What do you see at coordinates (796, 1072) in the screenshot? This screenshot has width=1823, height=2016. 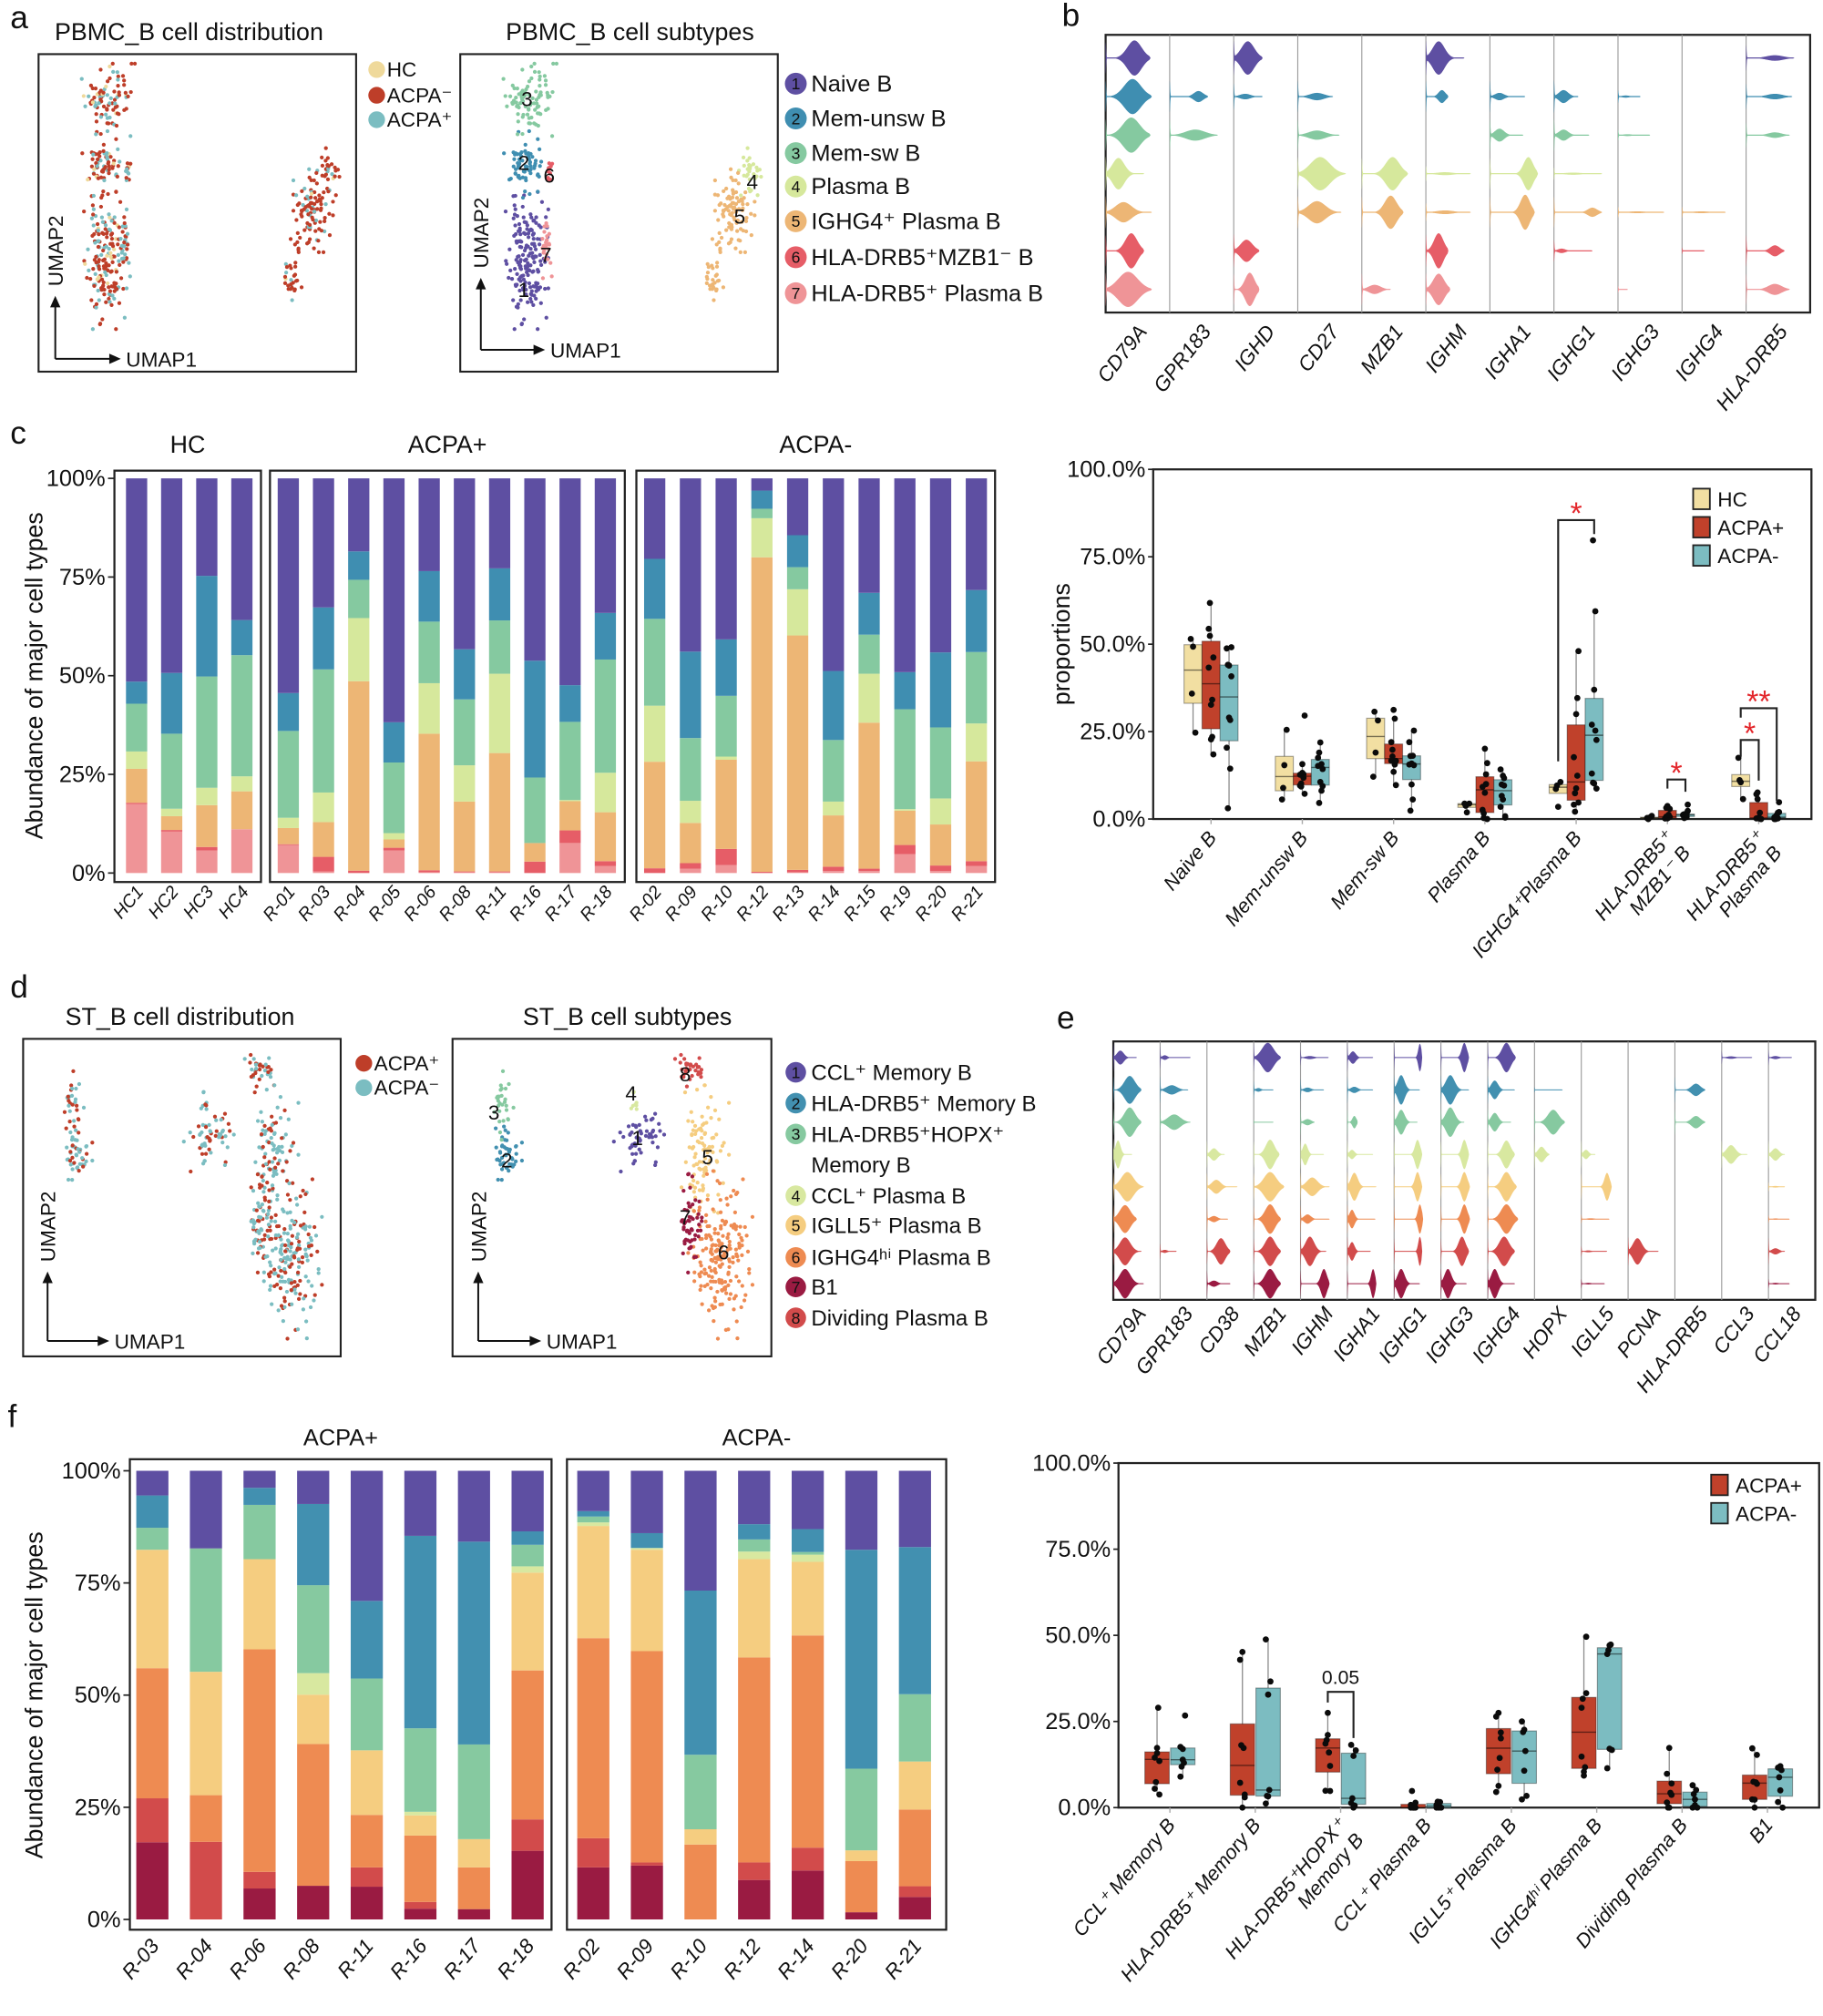 I see `legend-number: 1` at bounding box center [796, 1072].